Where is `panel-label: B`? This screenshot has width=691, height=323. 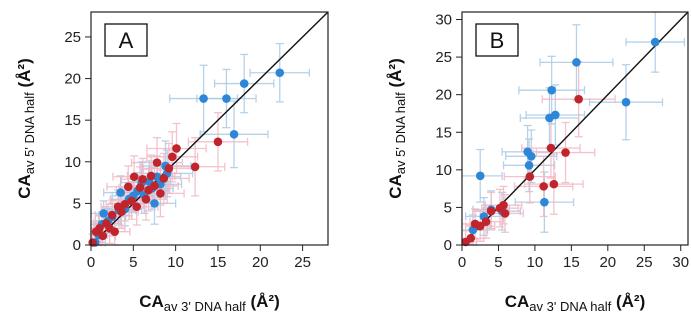 panel-label: B is located at coordinates (497, 40).